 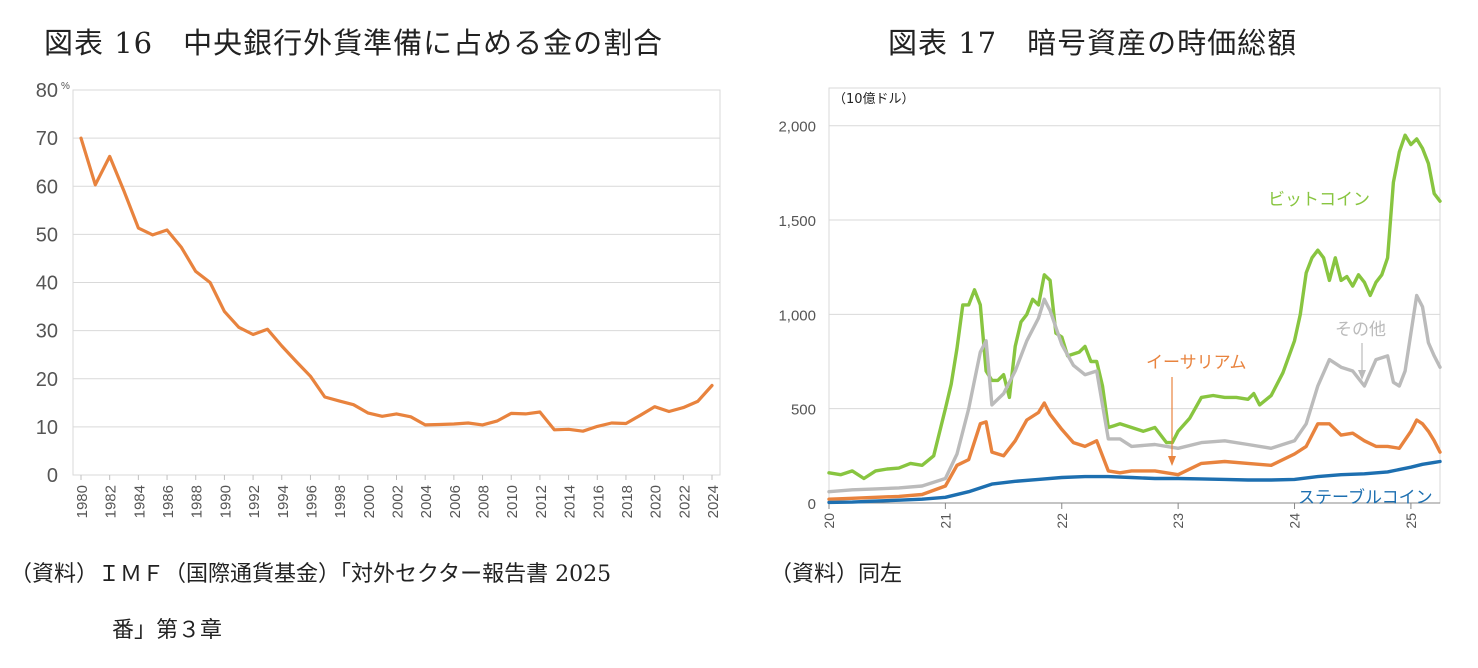 I want to click on chart16-xtick-label: 2008, so click(x=484, y=501).